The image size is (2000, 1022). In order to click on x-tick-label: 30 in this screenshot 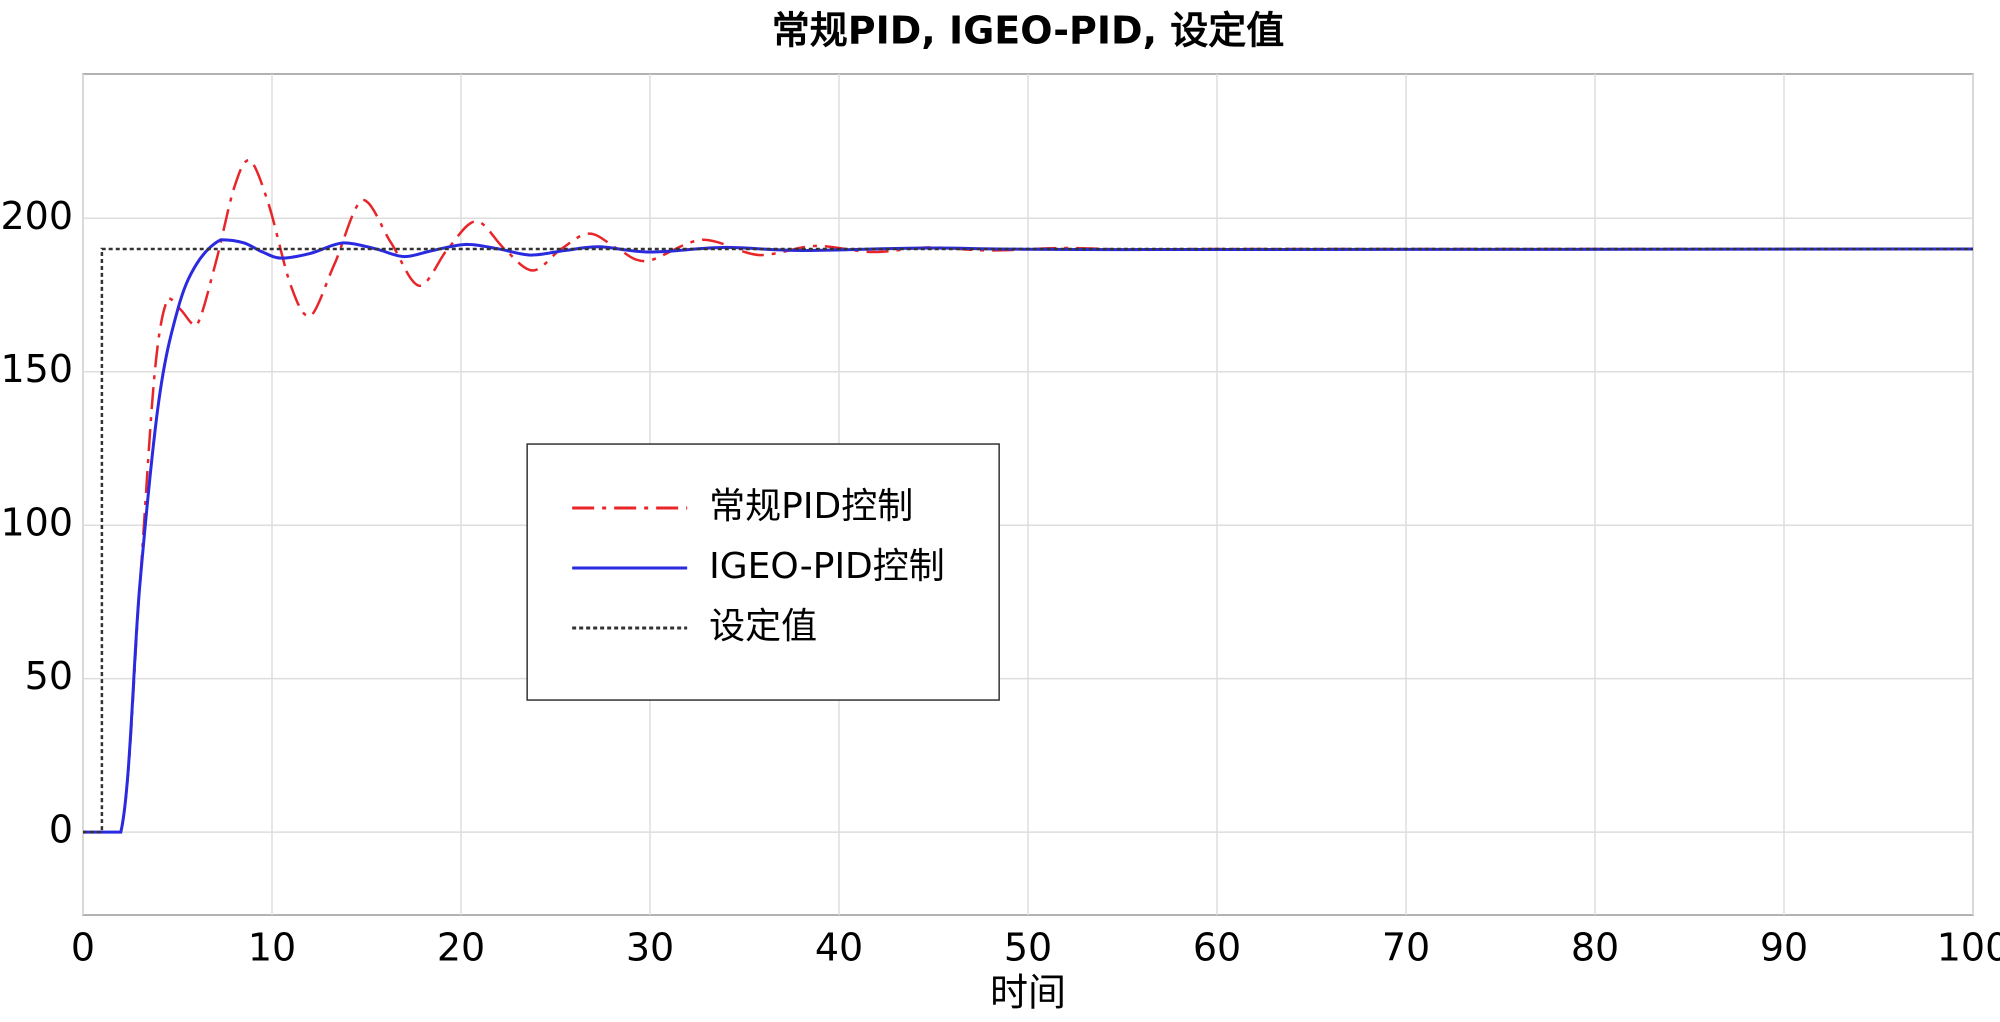, I will do `click(650, 948)`.